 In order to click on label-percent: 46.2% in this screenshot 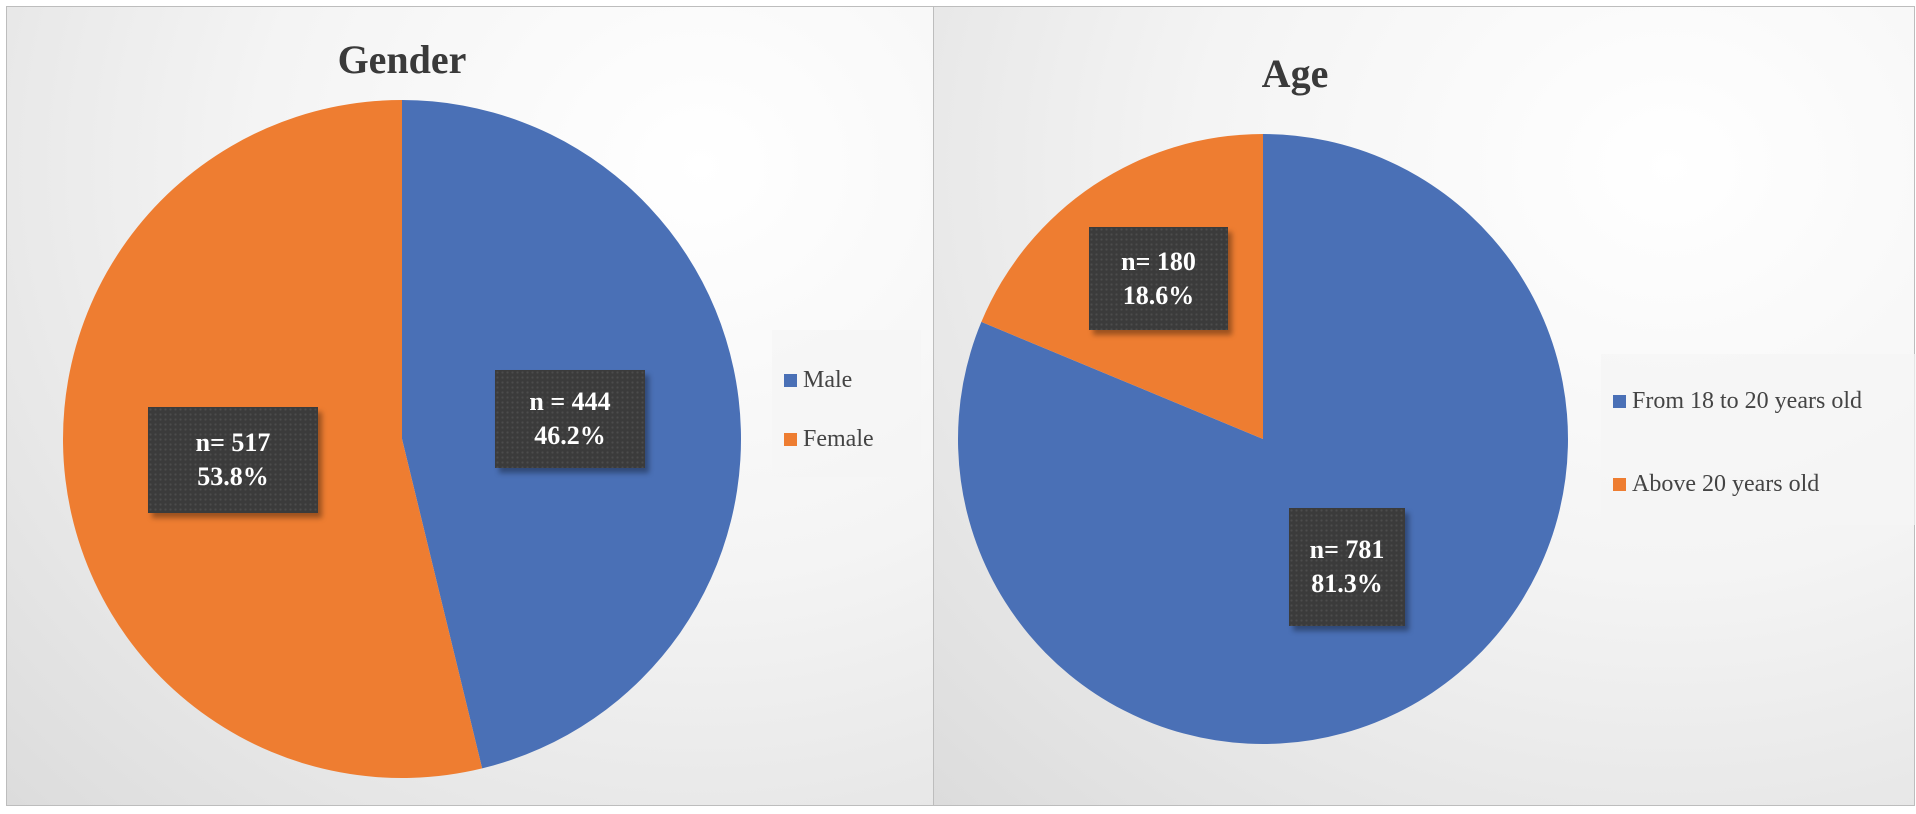, I will do `click(570, 435)`.